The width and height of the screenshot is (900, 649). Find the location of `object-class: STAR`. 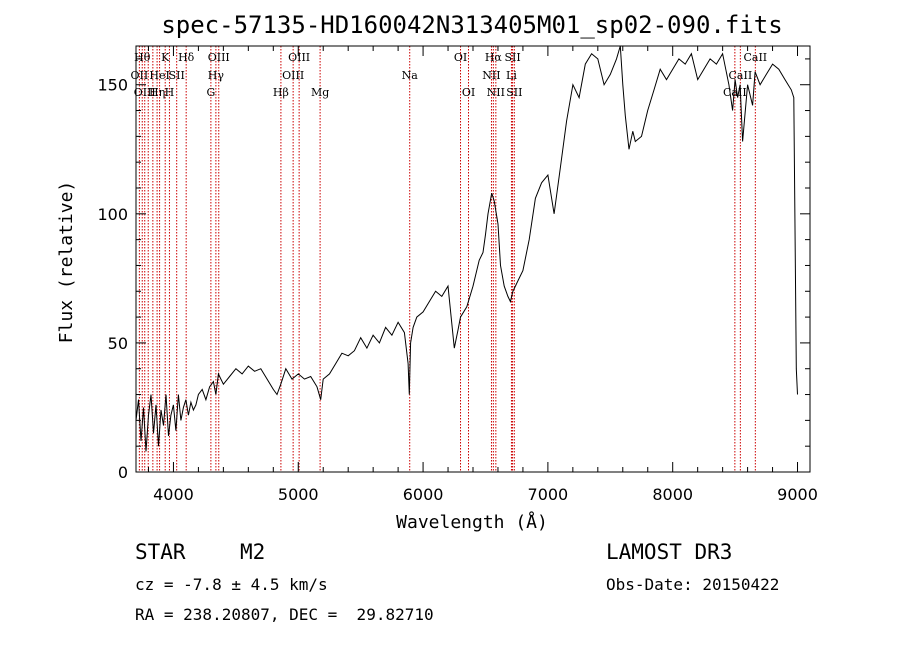

object-class: STAR is located at coordinates (160, 552).